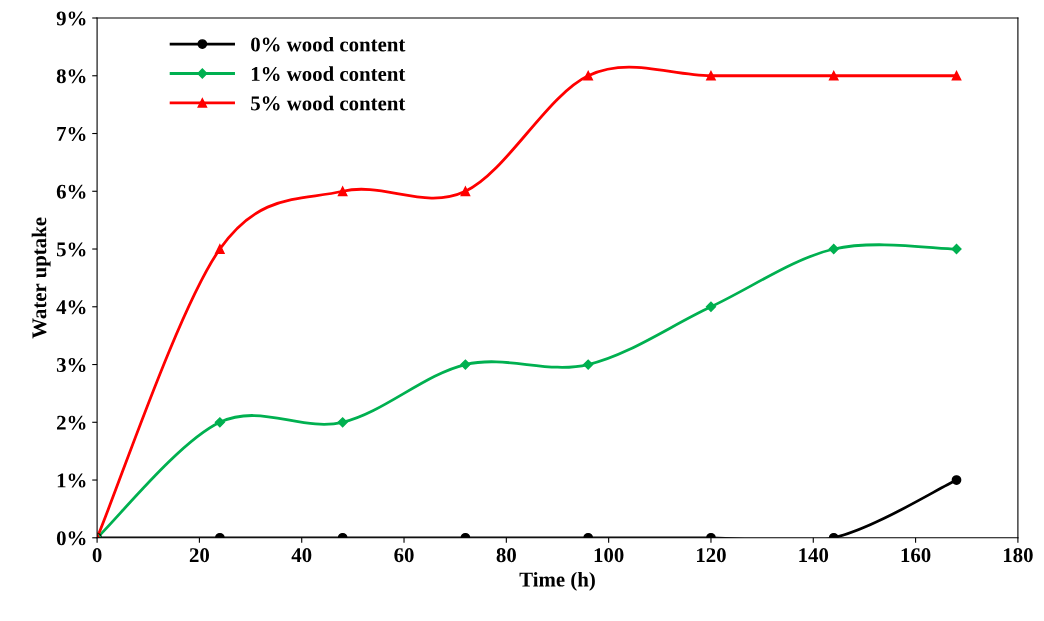  I want to click on y-tick-label: 4%, so click(71, 307).